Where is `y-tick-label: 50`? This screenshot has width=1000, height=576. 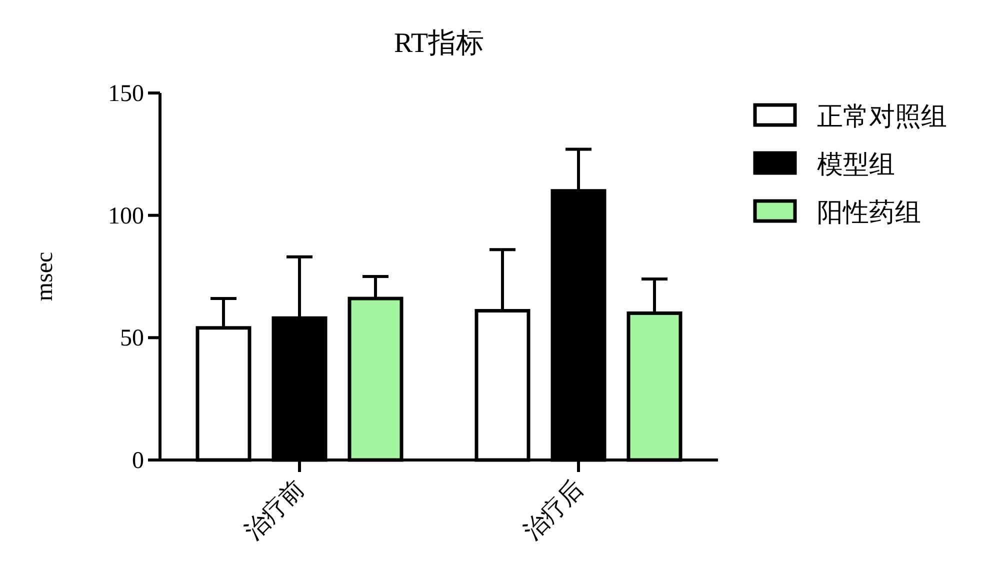 y-tick-label: 50 is located at coordinates (132, 339).